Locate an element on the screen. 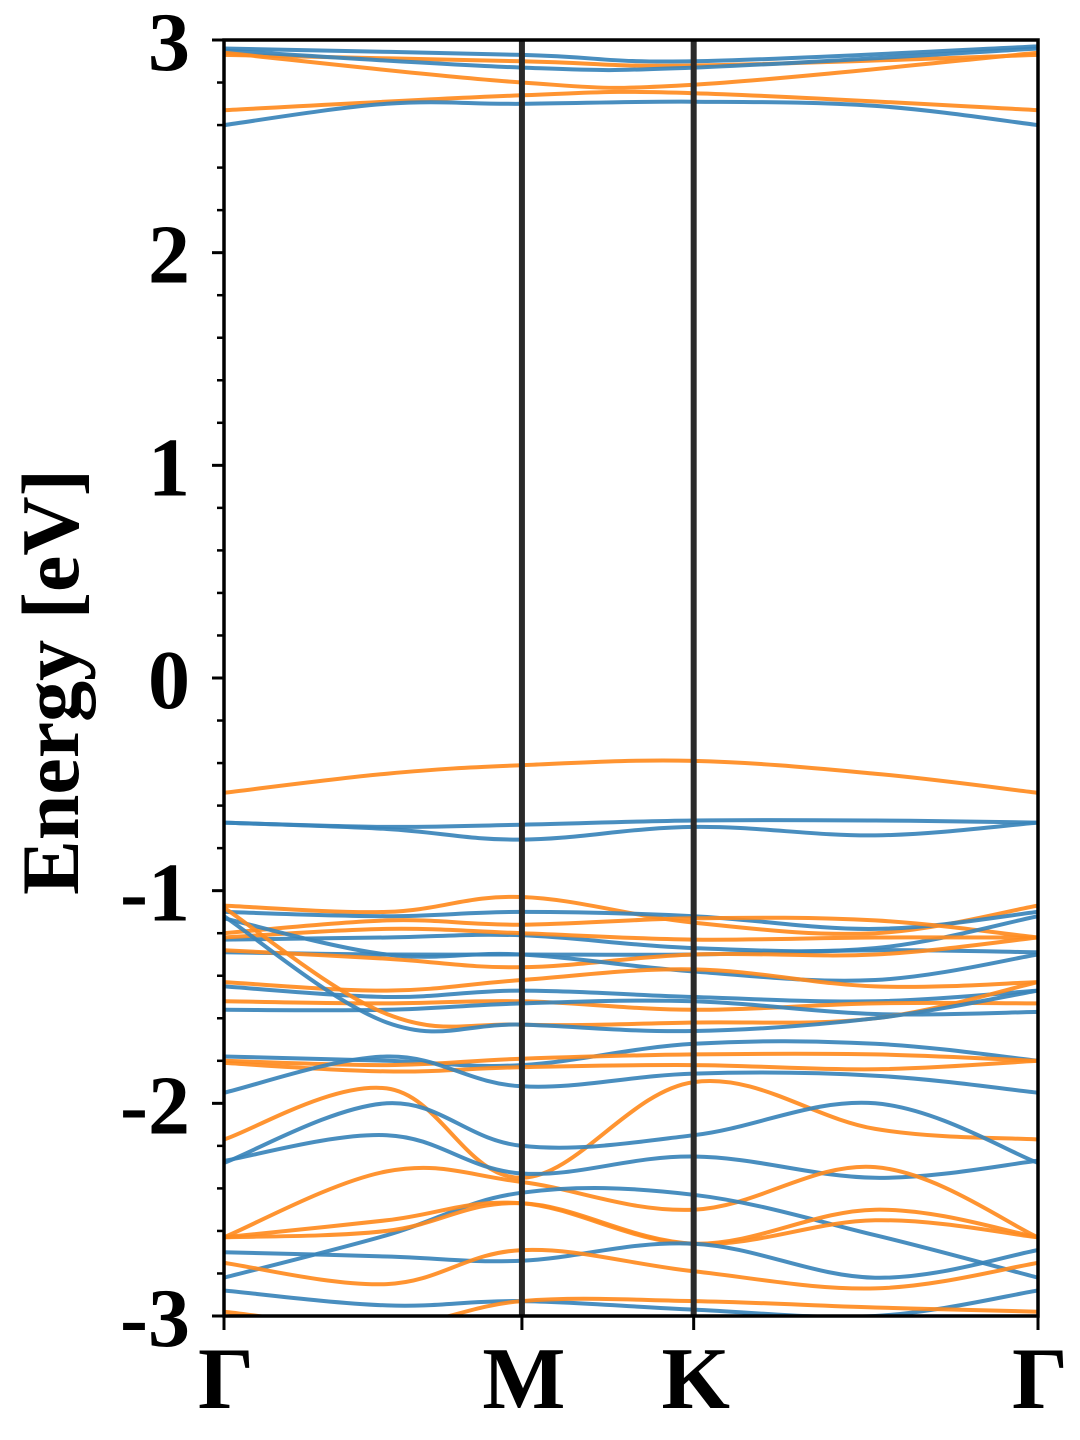 The width and height of the screenshot is (1080, 1440). y-tick-label: 0 is located at coordinates (169, 680).